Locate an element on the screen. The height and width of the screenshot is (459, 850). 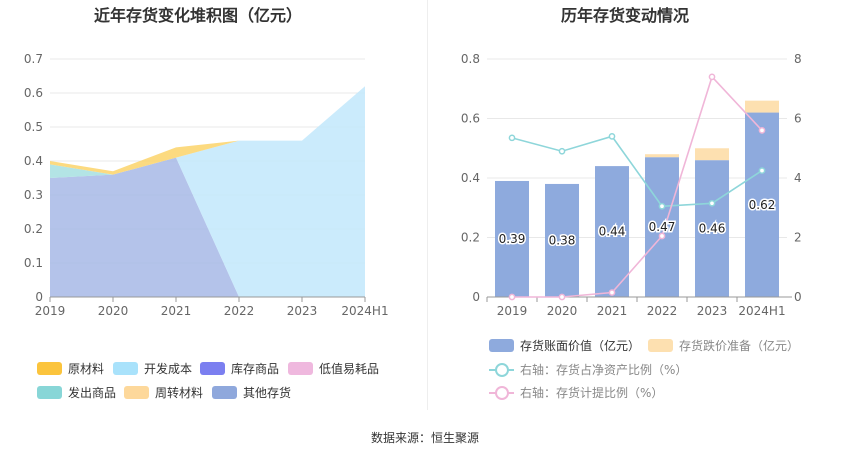
left-x-tick-label: 2021 is located at coordinates (176, 311).